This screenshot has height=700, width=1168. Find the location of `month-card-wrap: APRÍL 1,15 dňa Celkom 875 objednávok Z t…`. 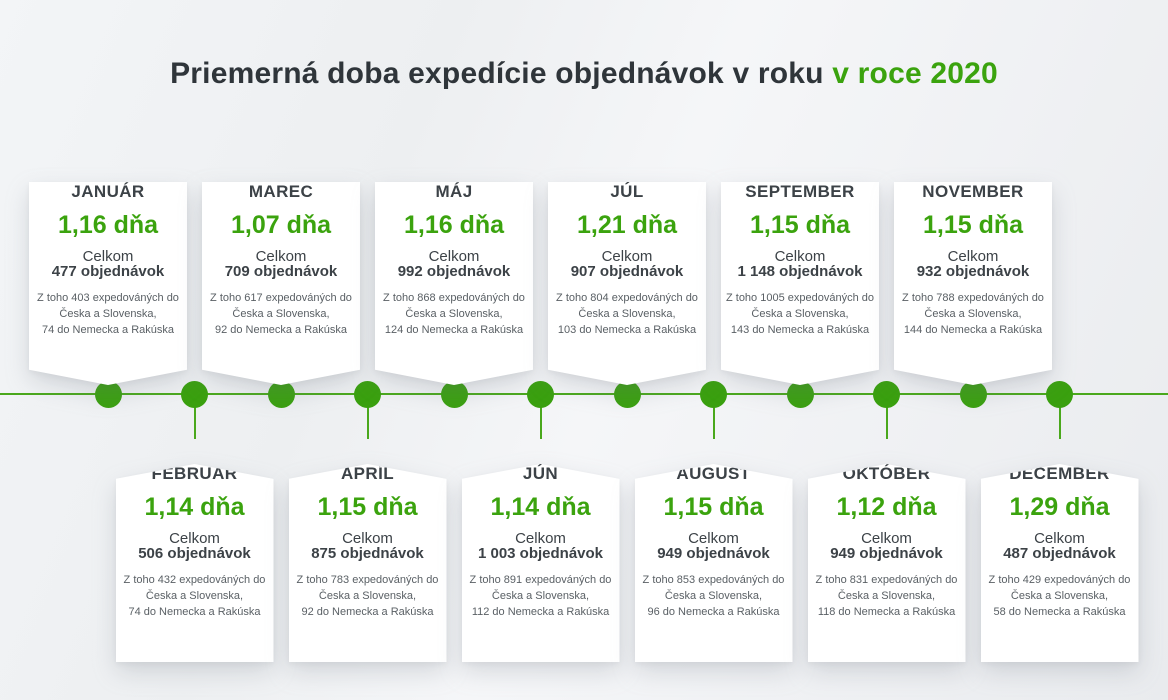

month-card-wrap: APRÍL 1,15 dňa Celkom 875 objednávok Z t… is located at coordinates (367, 549).